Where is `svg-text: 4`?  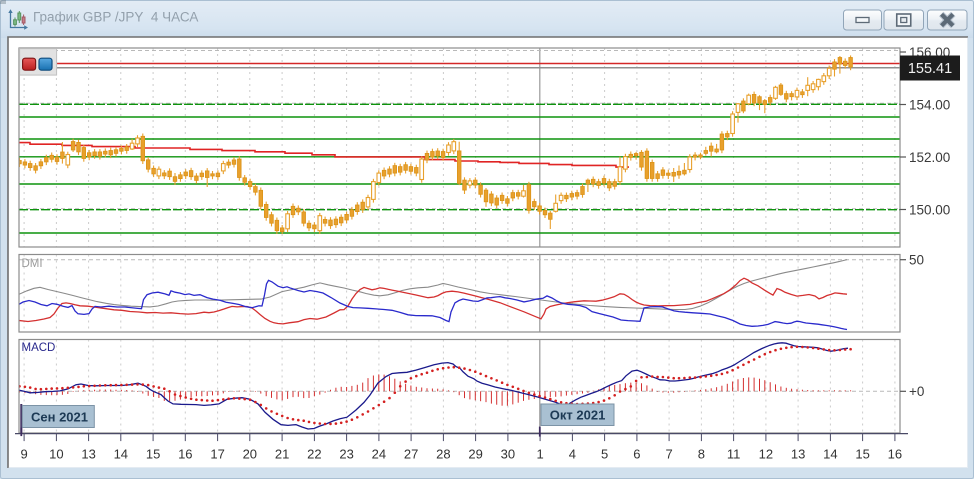
svg-text: 4 is located at coordinates (572, 454).